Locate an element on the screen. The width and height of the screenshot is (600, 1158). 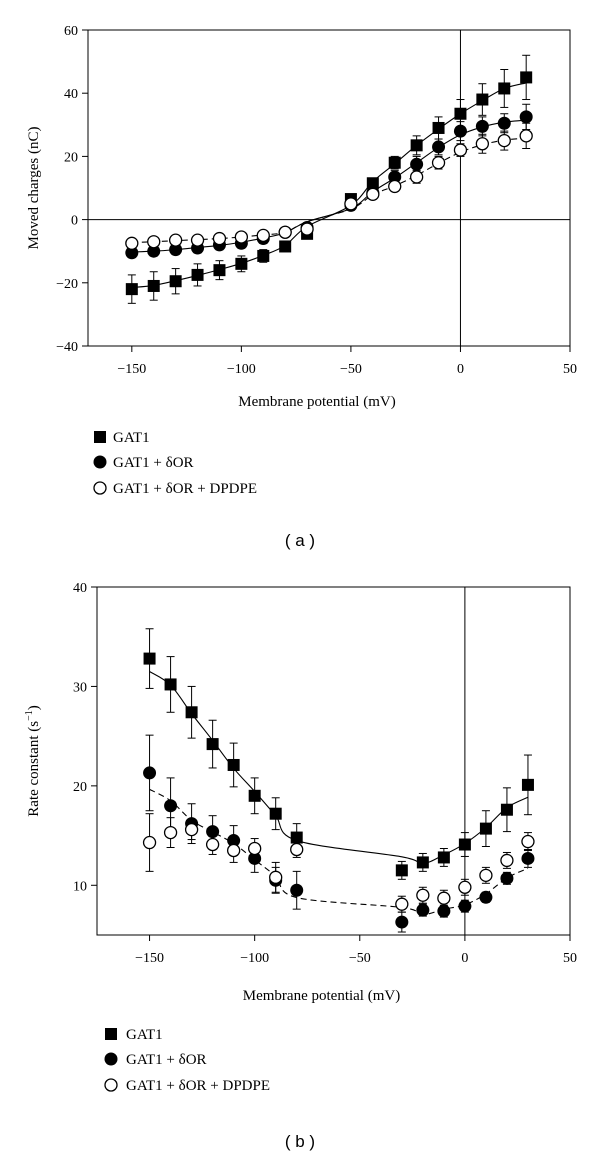
y-axis-title-text: Rate constant (s is located at coordinates (34, 769).